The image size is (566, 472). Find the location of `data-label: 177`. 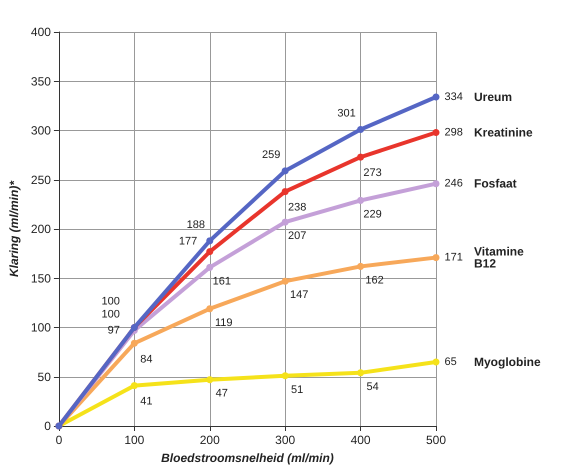

data-label: 177 is located at coordinates (188, 242).